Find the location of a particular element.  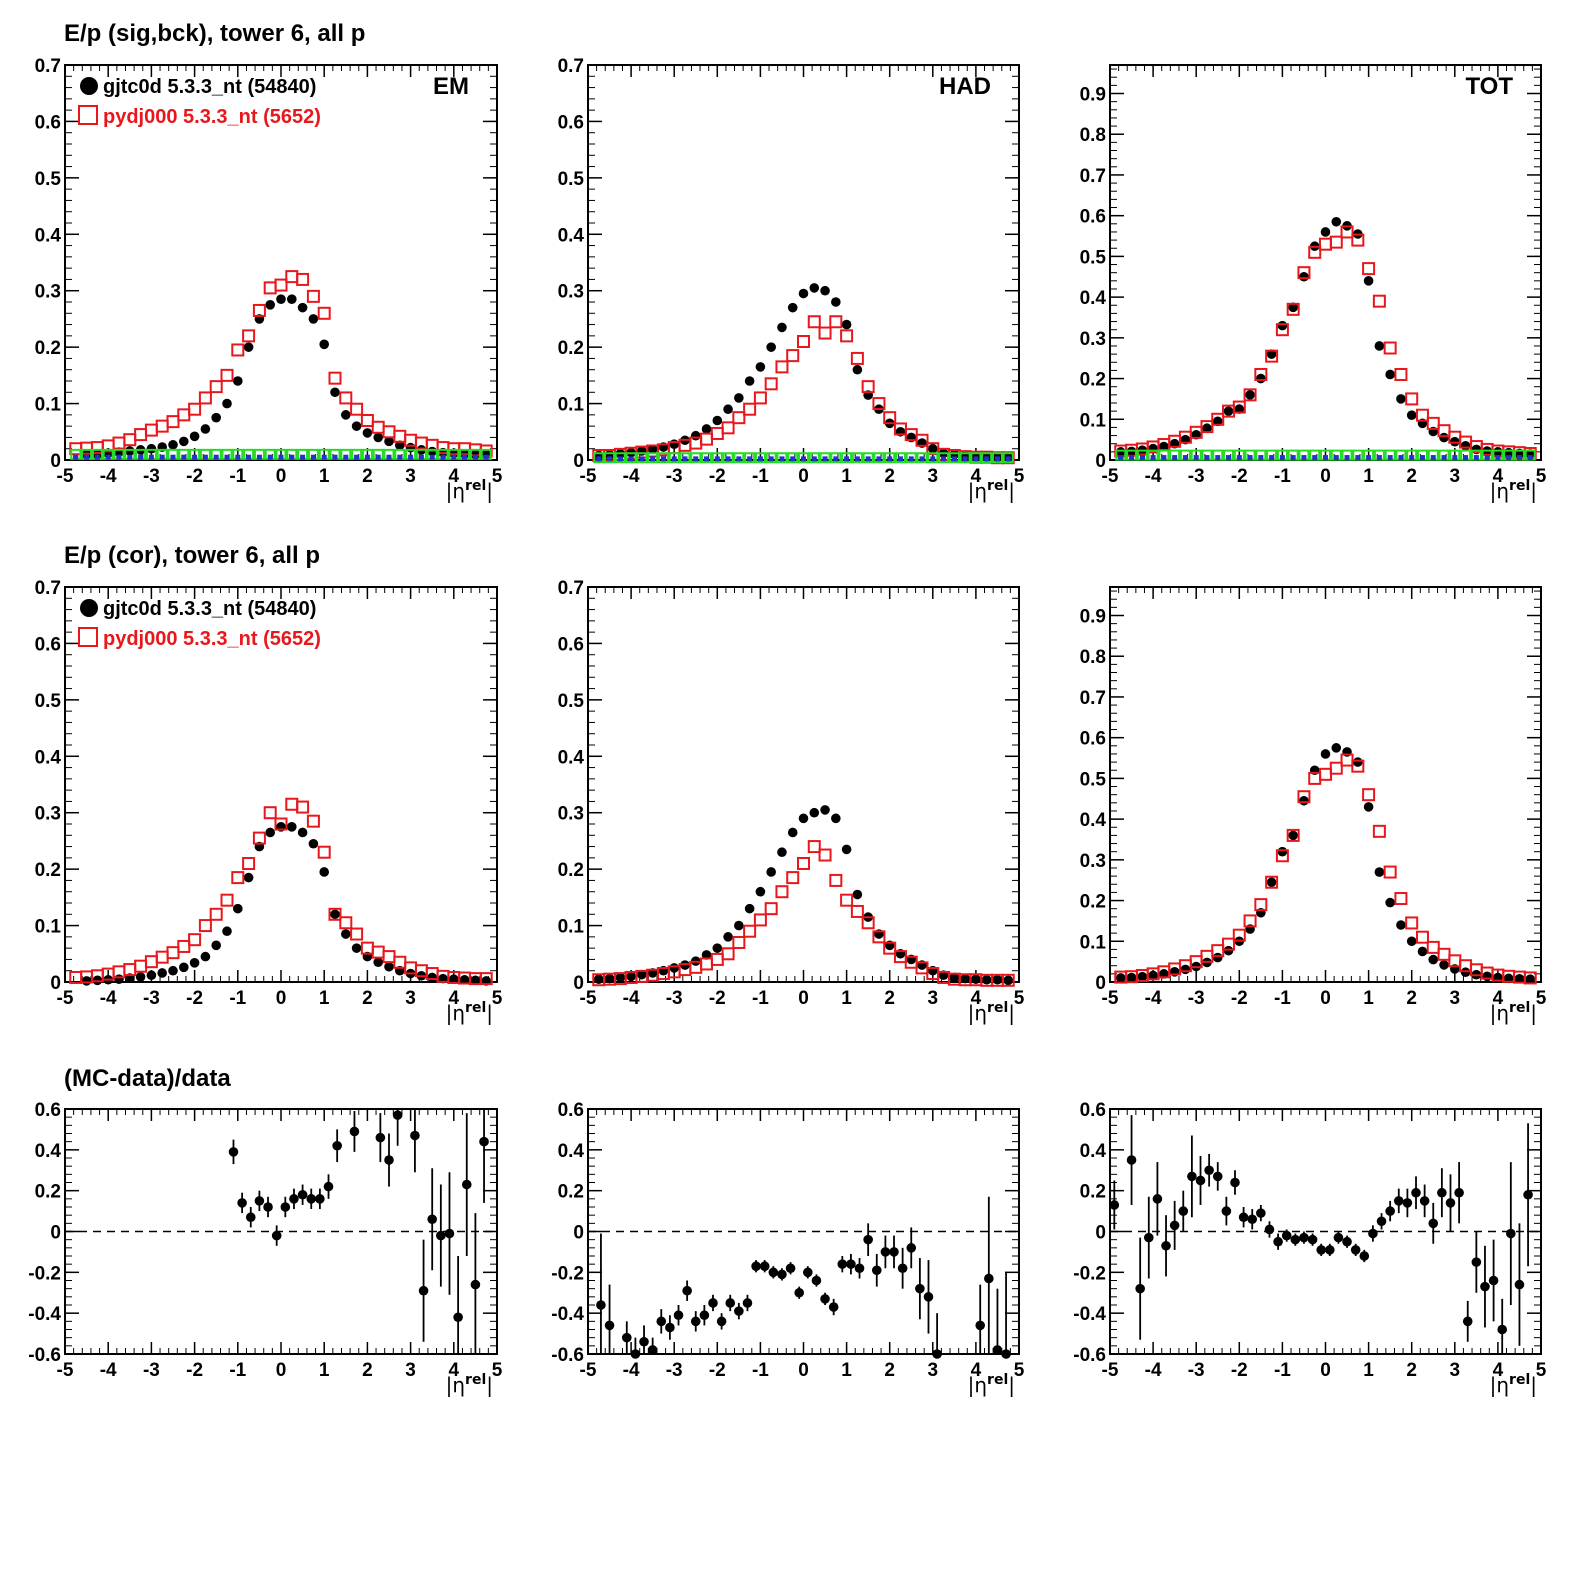

x-tick-label: -4 is located at coordinates (631, 1370).